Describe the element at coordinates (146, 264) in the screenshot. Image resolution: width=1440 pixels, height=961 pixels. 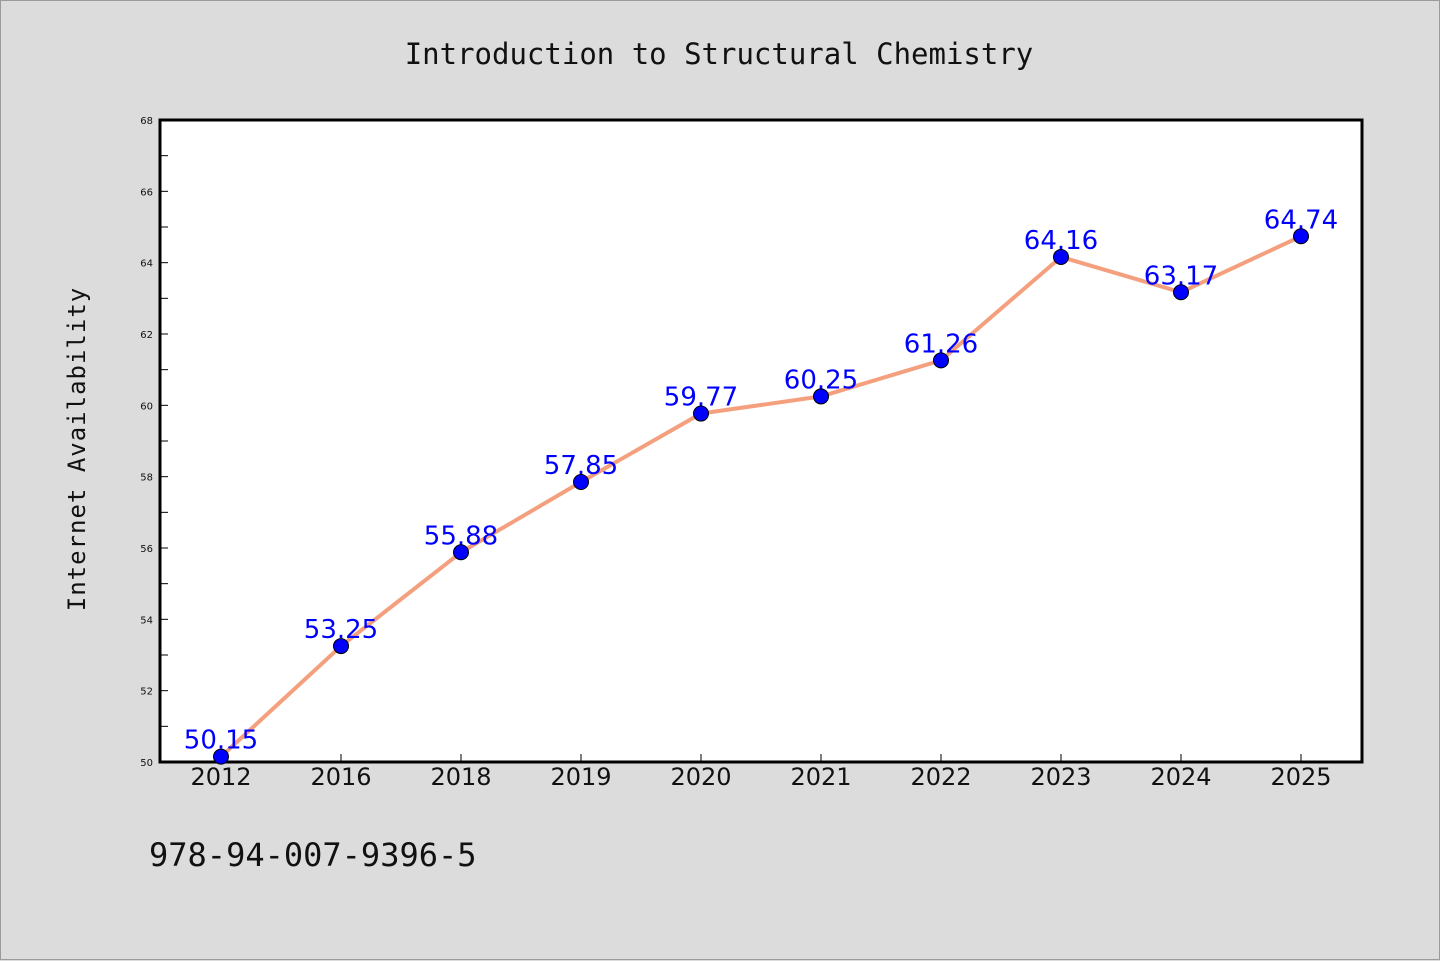
I see `y-tick-label: 64` at that location.